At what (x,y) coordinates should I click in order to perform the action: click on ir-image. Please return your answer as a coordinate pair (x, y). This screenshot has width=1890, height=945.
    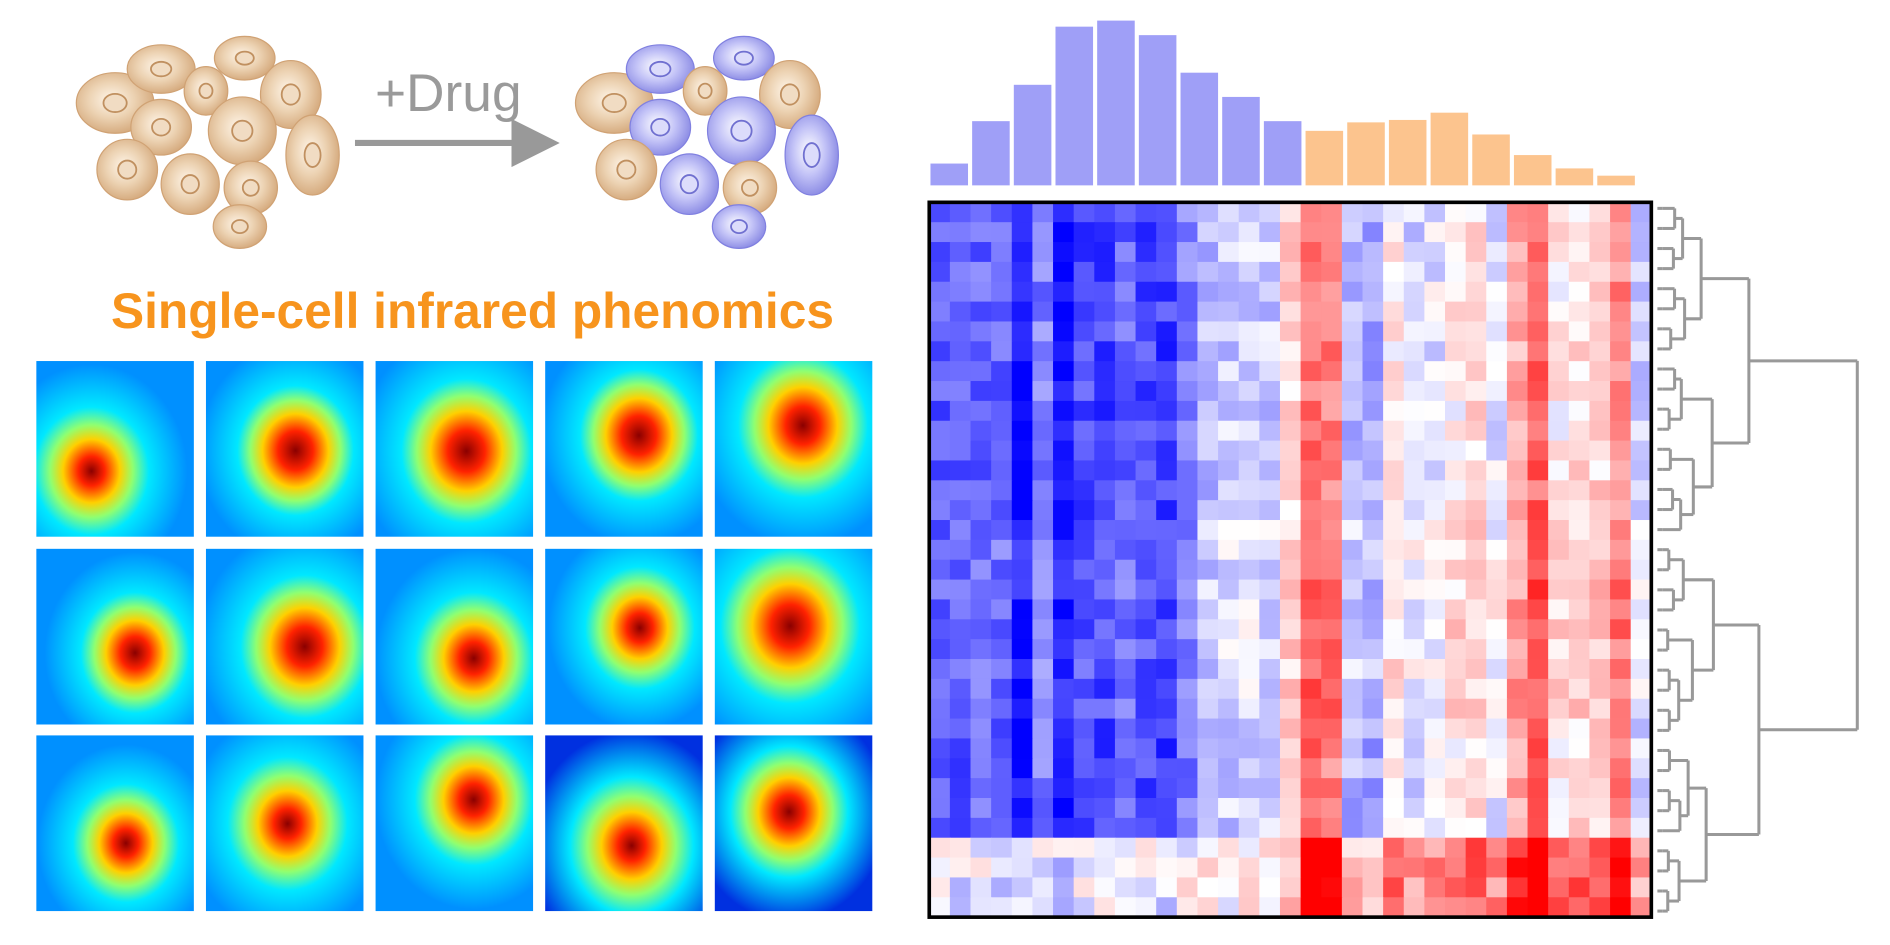
    Looking at the image, I should click on (115, 636).